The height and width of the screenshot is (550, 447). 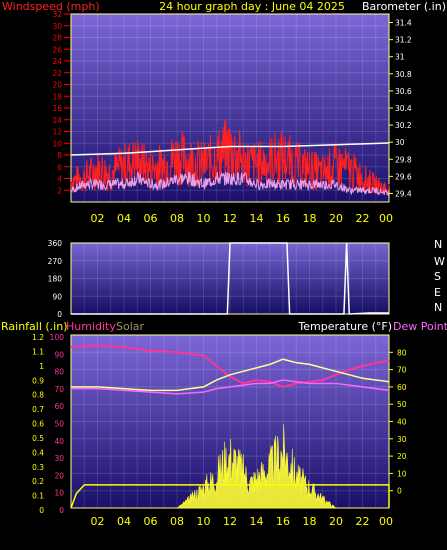 I want to click on temp-y-ticks: 0 10 20 30 40 50 60 70 80, so click(x=398, y=422).